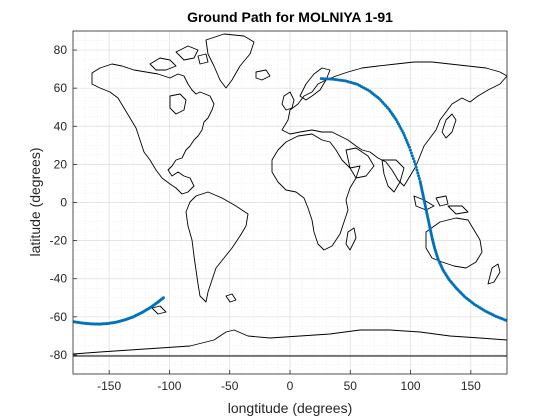 The width and height of the screenshot is (560, 420). Describe the element at coordinates (360, 163) in the screenshot. I see `coastline-arabia` at that location.